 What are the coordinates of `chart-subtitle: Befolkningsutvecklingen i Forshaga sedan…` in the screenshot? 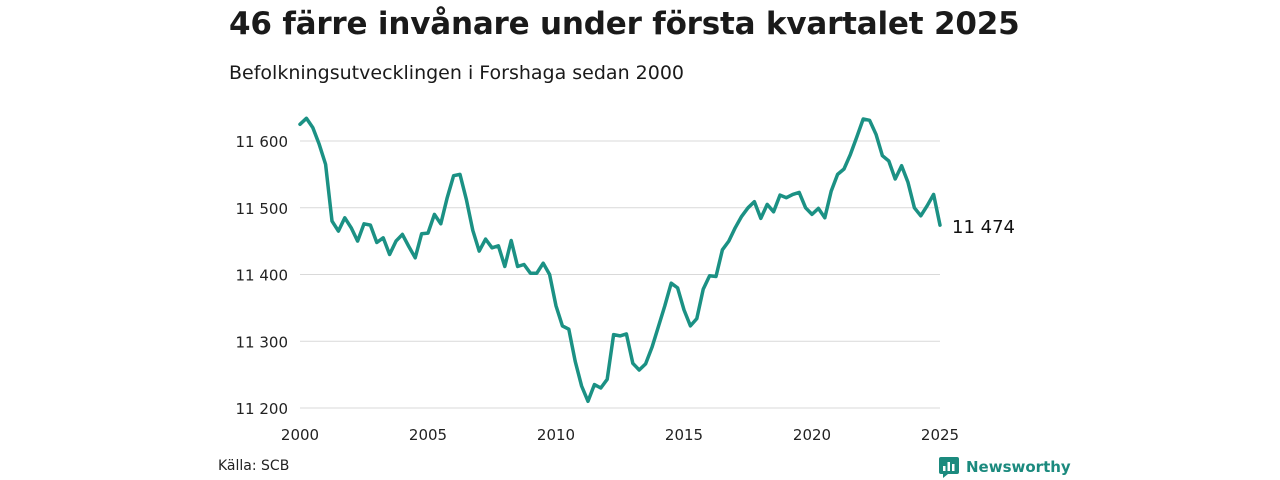 It's located at (457, 73).